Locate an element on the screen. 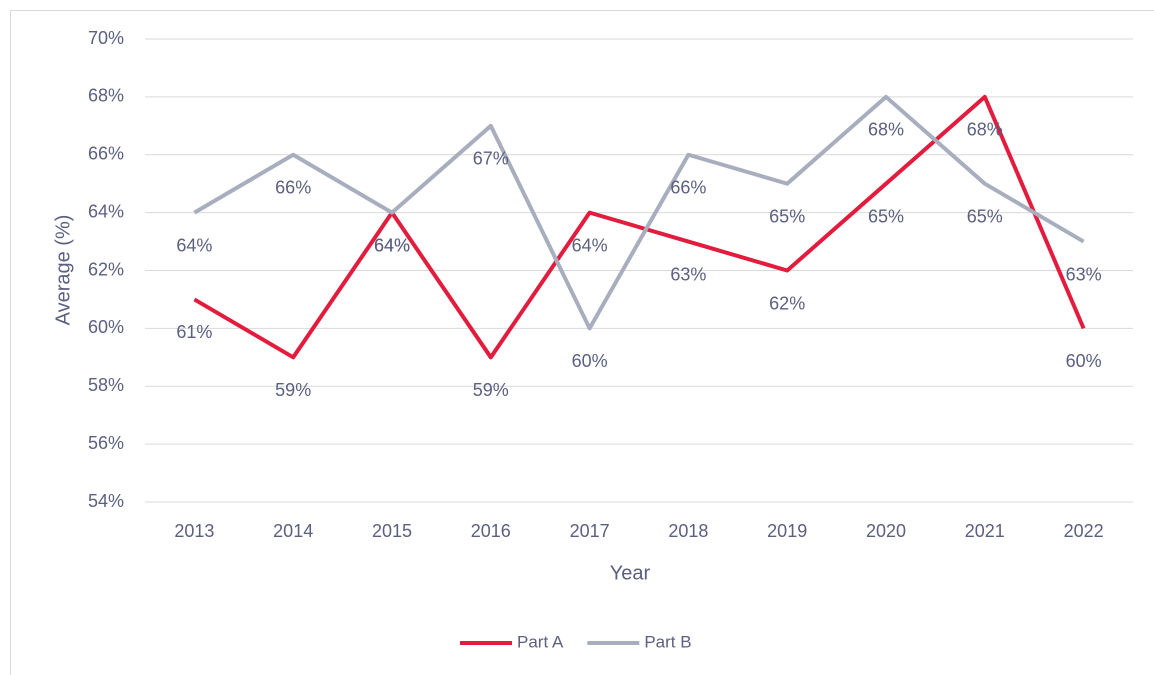 The height and width of the screenshot is (675, 1154). x-tick-label: 2014 is located at coordinates (293, 531).